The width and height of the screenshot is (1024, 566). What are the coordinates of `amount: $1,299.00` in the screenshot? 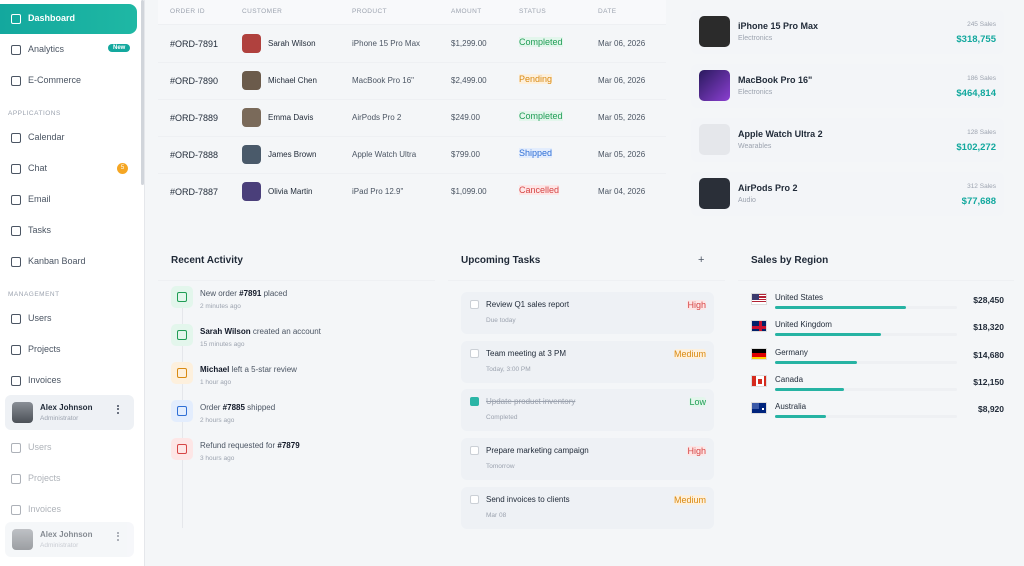 It's located at (469, 43).